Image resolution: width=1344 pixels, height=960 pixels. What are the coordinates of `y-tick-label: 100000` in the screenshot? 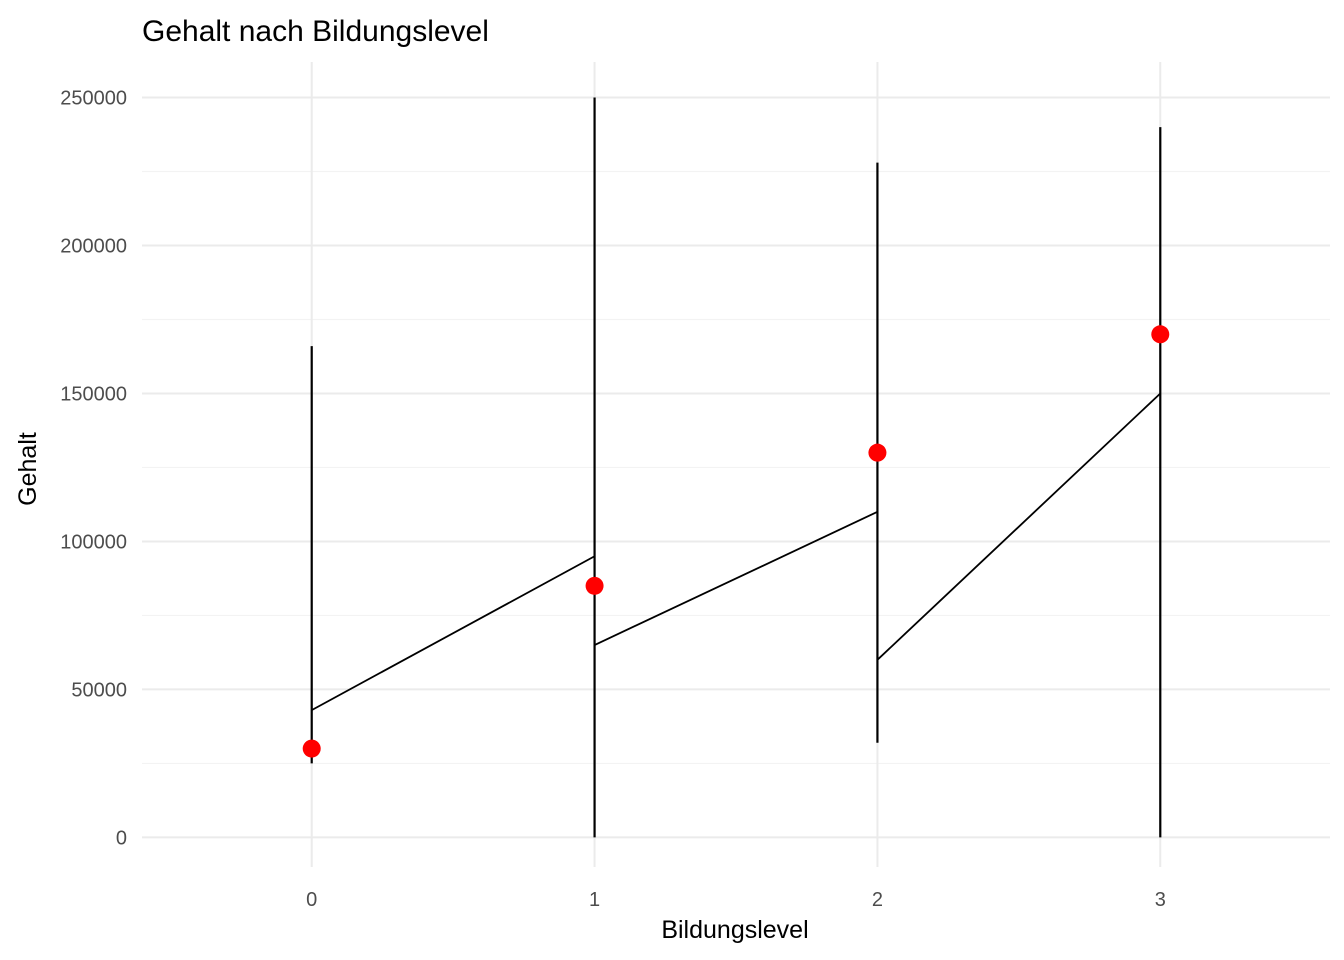 It's located at (93, 542).